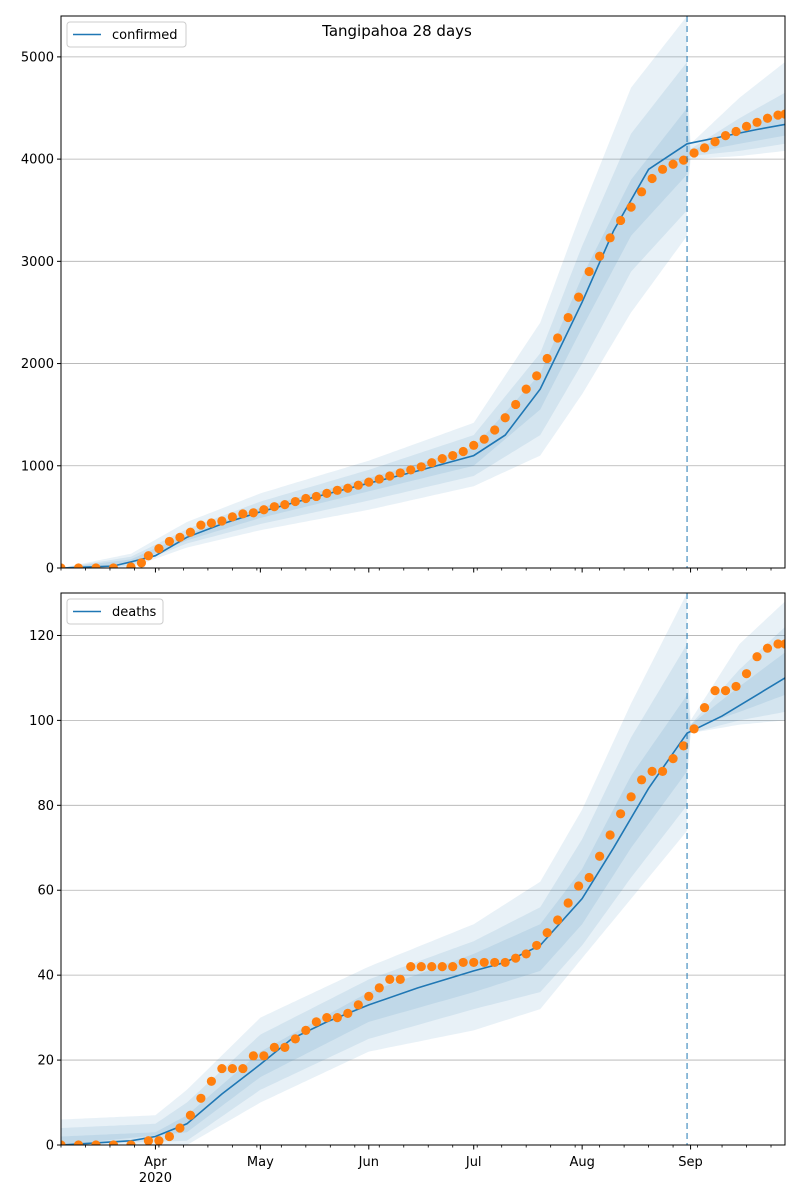 Image resolution: width=800 pixels, height=1200 pixels. What do you see at coordinates (37, 160) in the screenshot?
I see `y-tick-label: 4000` at bounding box center [37, 160].